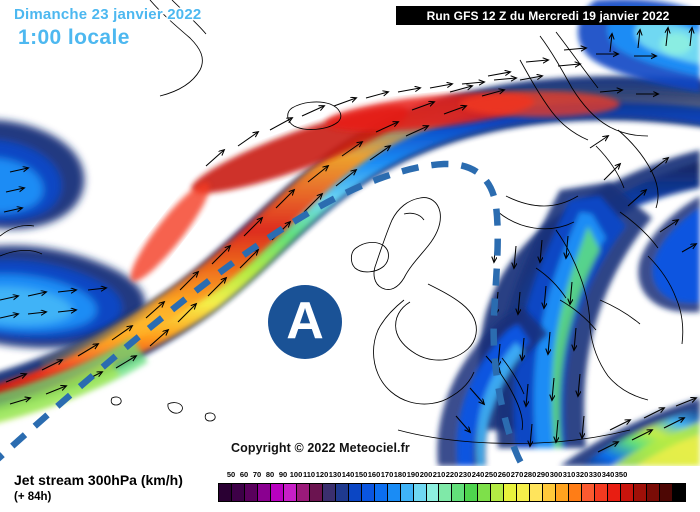 This screenshot has height=512, width=700. I want to click on colorbar-tick: 270, so click(517, 474).